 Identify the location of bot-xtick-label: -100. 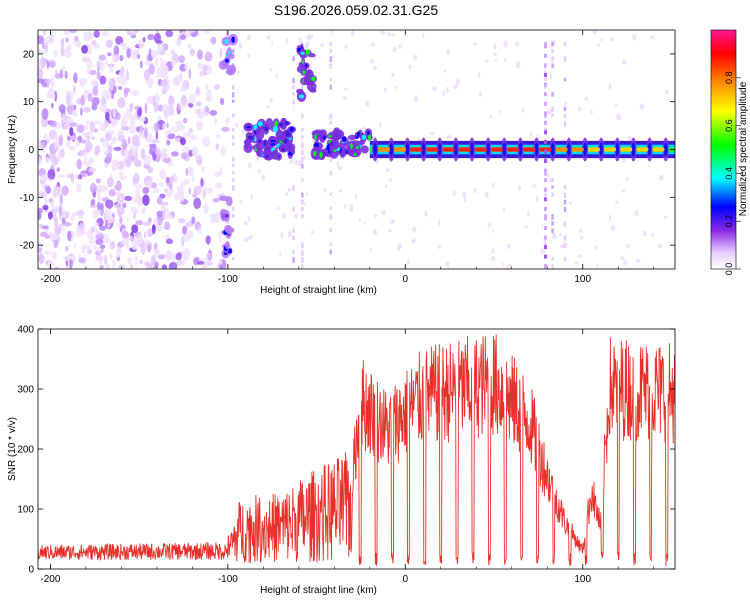
(228, 579).